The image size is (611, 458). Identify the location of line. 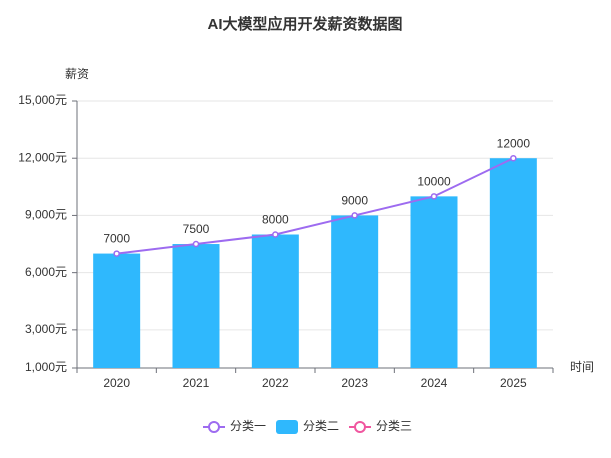
(315, 206).